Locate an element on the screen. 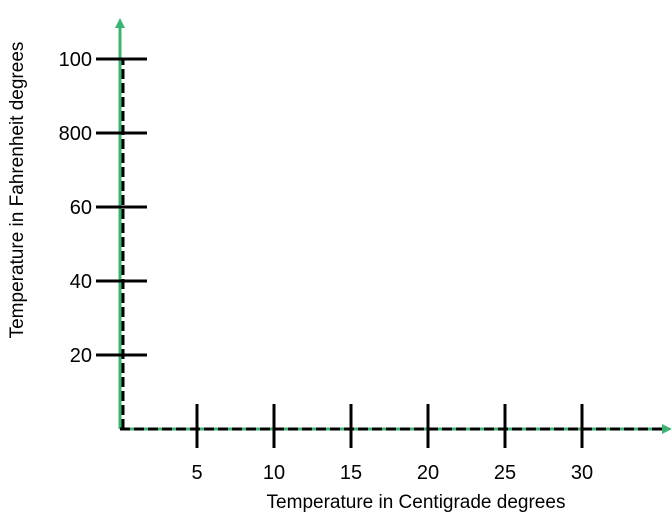 This screenshot has height=516, width=671. y-tick-label: 100 is located at coordinates (75, 60).